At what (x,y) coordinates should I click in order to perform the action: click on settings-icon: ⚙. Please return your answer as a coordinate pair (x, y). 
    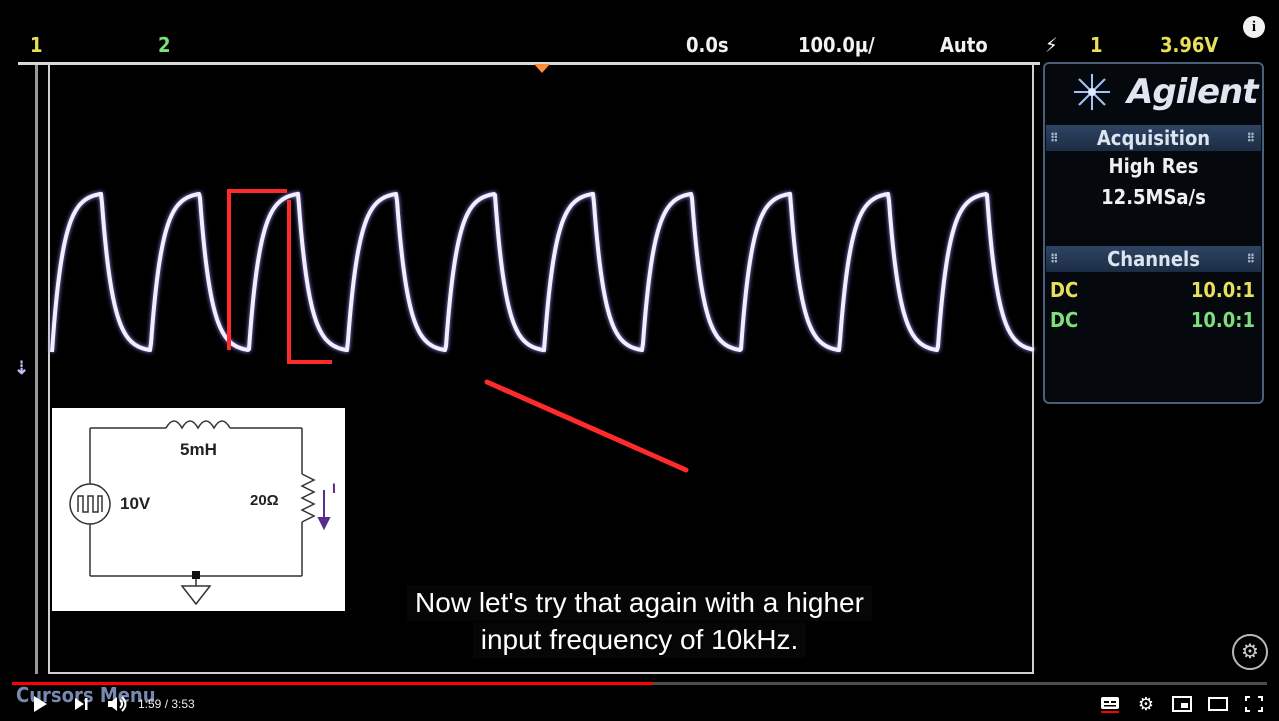
    Looking at the image, I should click on (1146, 703).